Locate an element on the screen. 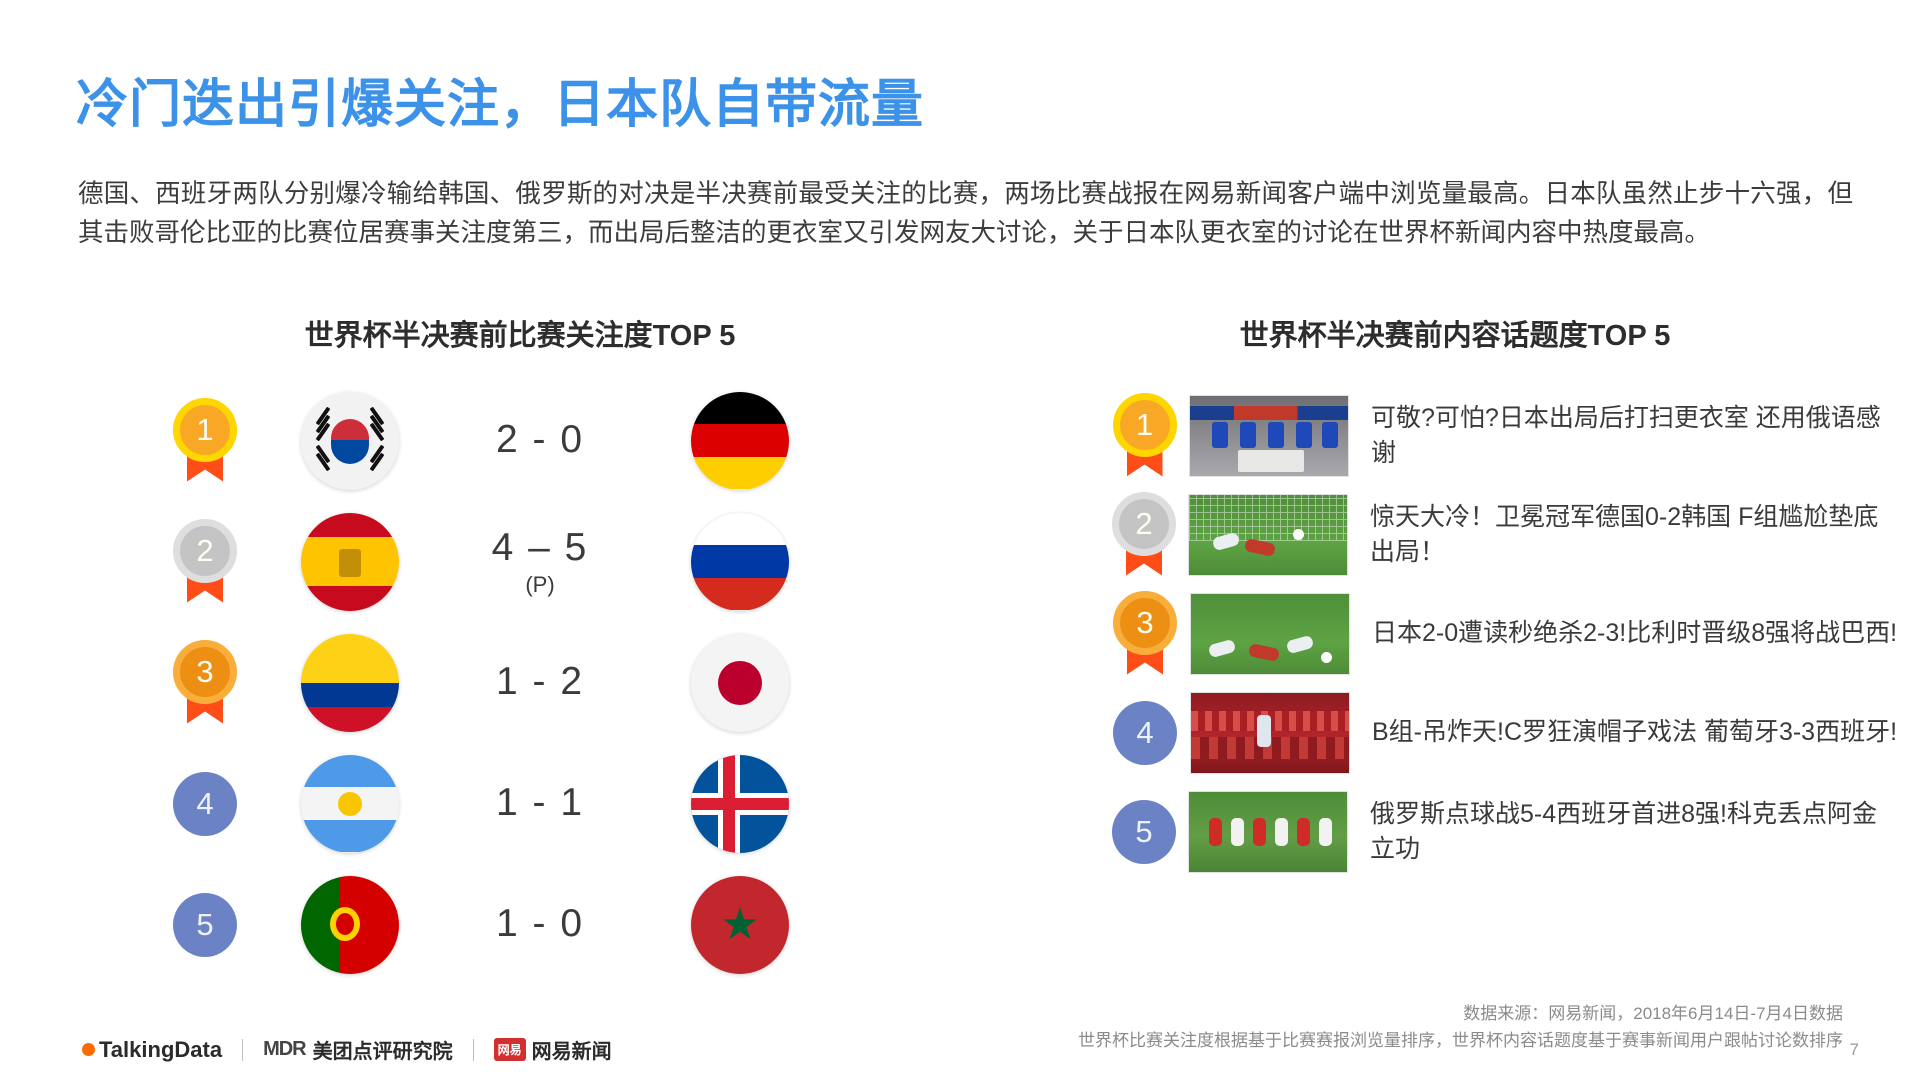  flag-japan-icon is located at coordinates (740, 682).